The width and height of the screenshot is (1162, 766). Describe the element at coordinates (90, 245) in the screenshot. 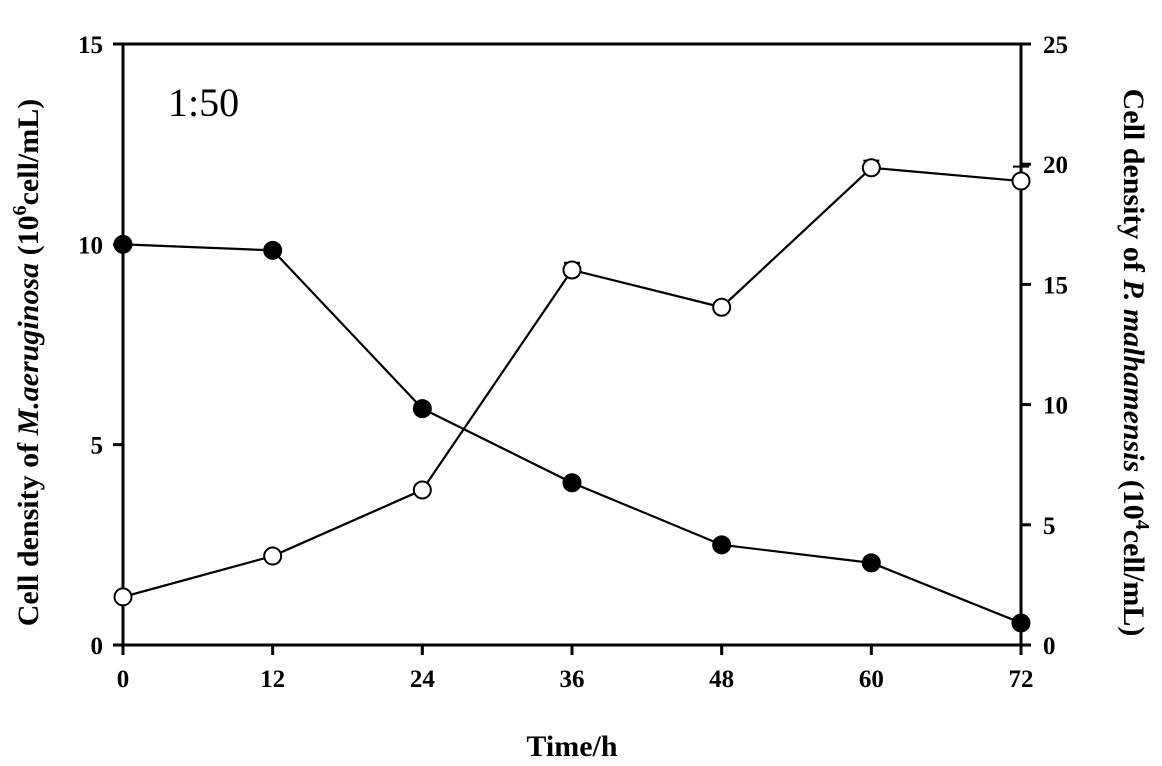

I see `y-left-tick-label: 10` at that location.